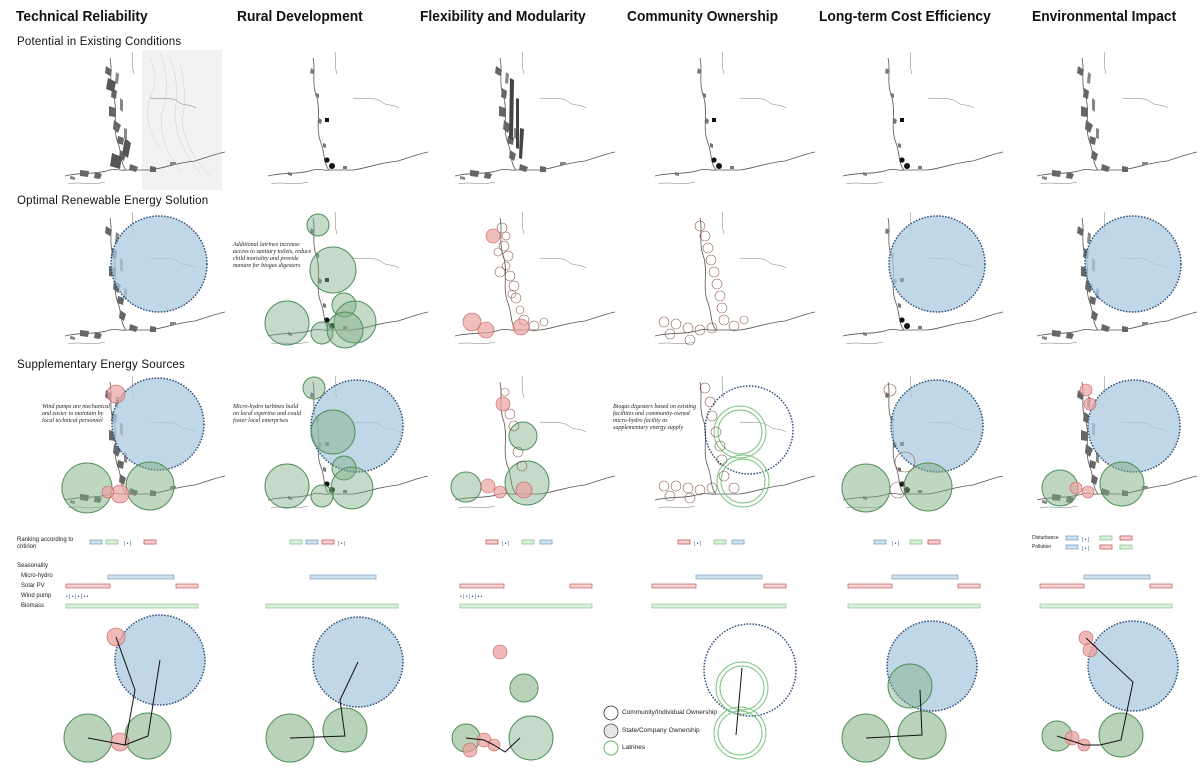 The height and width of the screenshot is (773, 1200). What do you see at coordinates (115, 444) in the screenshot?
I see `supp-solar-circles-technical` at bounding box center [115, 444].